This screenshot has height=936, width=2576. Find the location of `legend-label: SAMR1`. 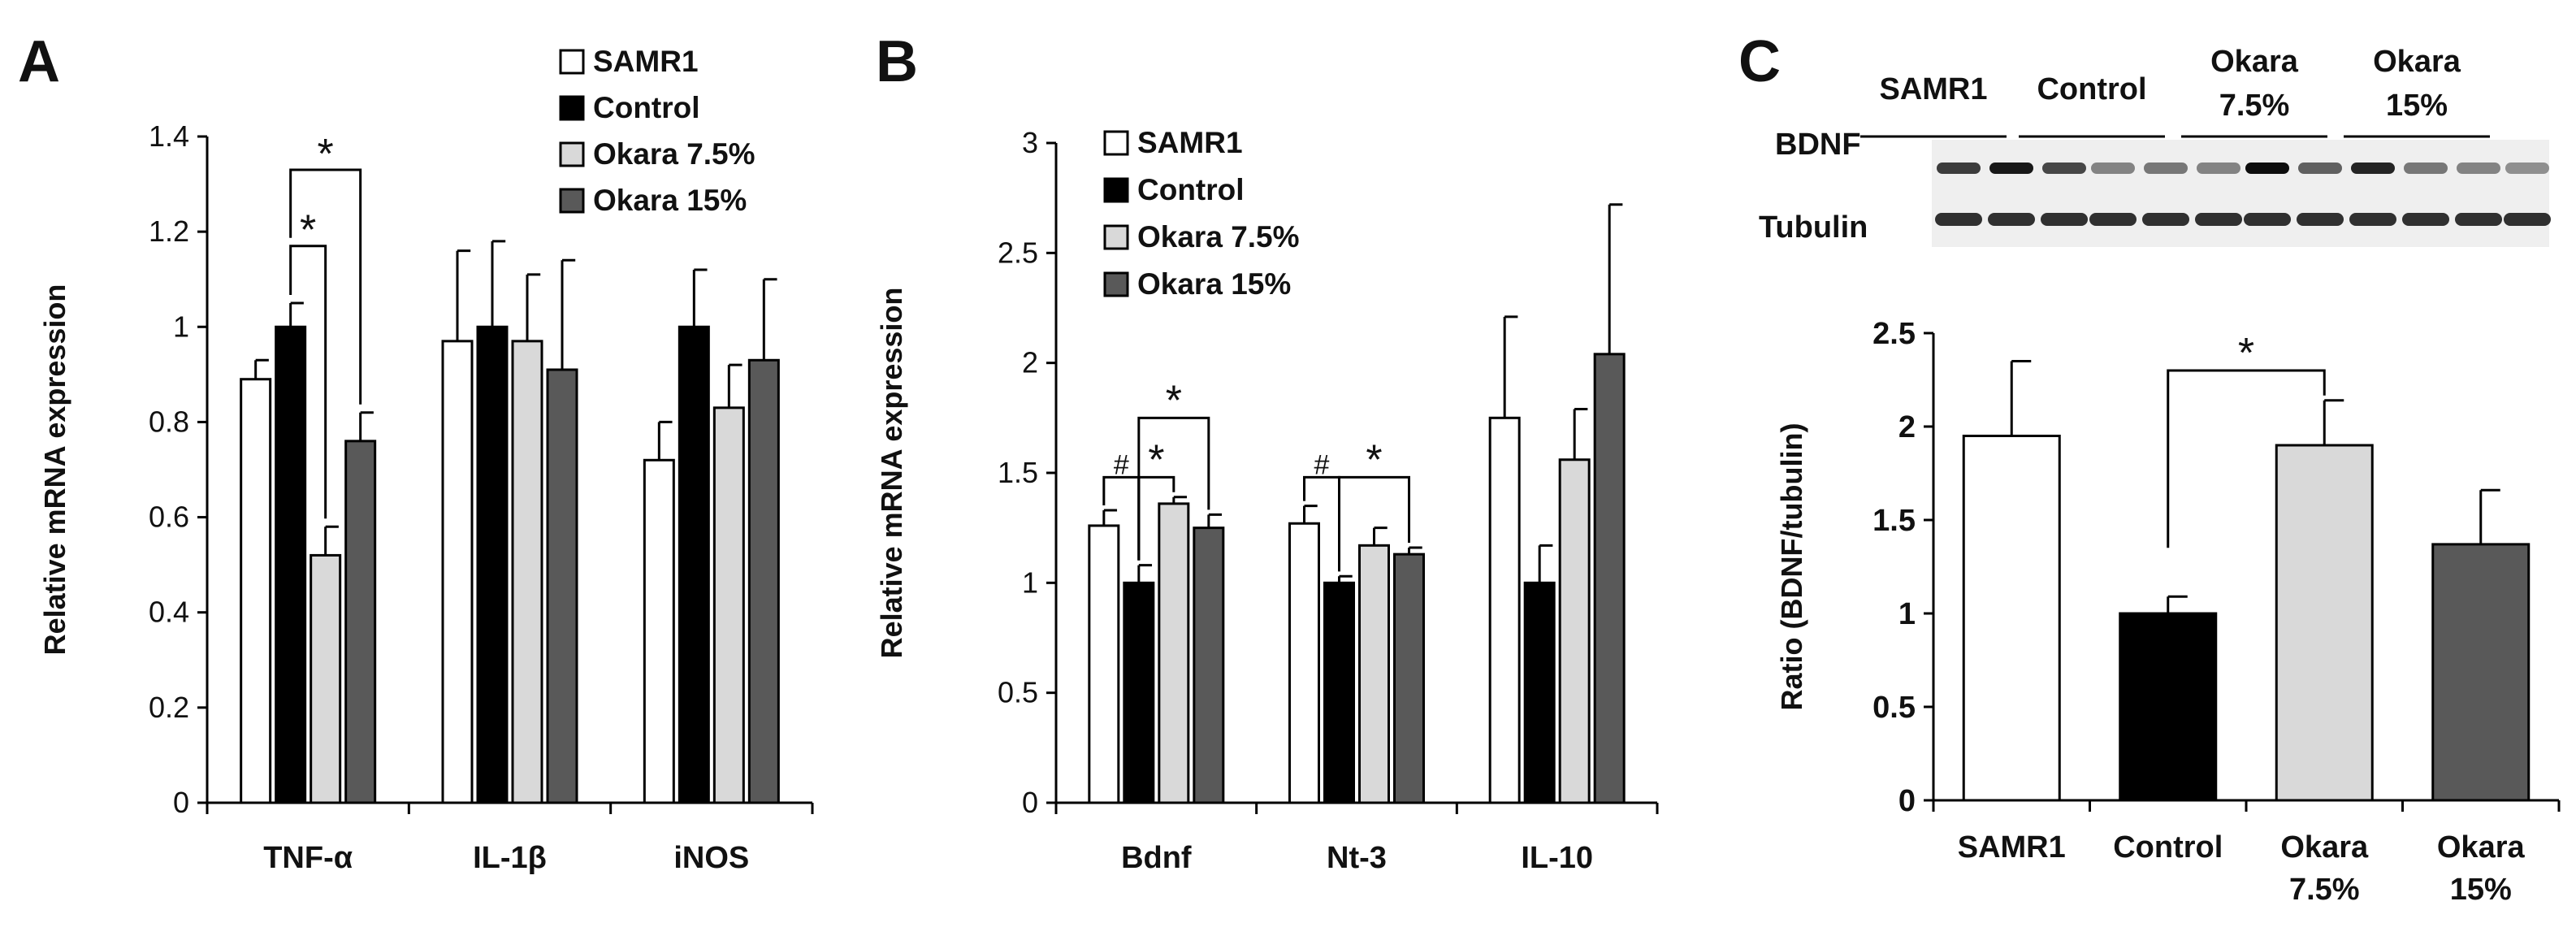

legend-label: SAMR1 is located at coordinates (1190, 142).